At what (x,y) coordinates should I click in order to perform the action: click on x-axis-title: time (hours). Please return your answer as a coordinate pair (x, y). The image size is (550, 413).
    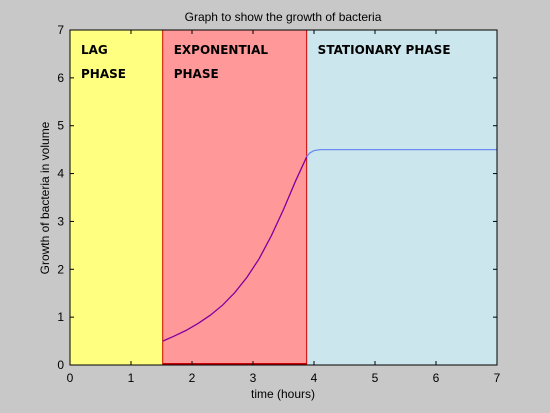
    Looking at the image, I should click on (283, 394).